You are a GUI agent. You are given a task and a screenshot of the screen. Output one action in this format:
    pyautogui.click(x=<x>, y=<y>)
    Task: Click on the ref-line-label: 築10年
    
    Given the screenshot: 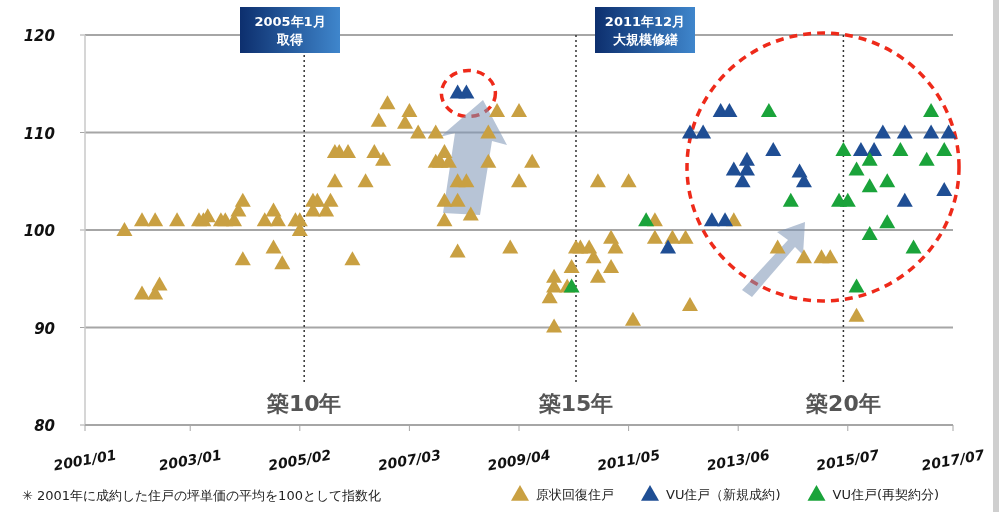 What is the action you would take?
    pyautogui.click(x=303, y=403)
    